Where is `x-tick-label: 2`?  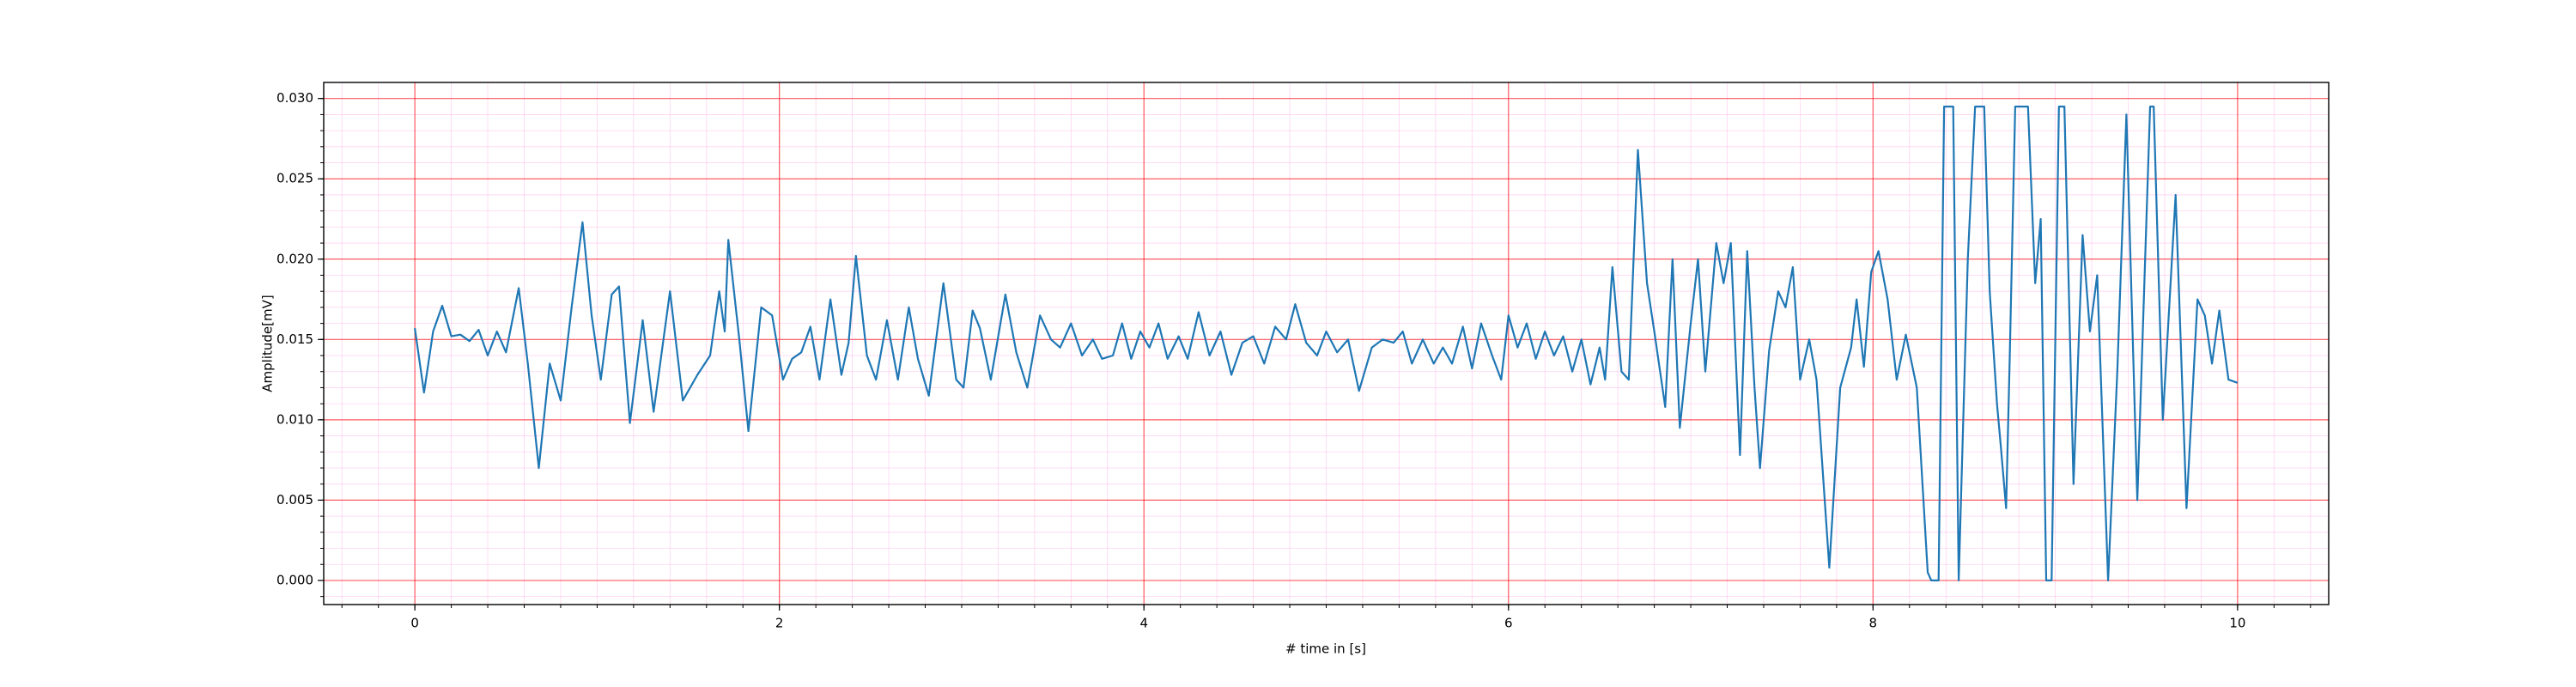 x-tick-label: 2 is located at coordinates (779, 623).